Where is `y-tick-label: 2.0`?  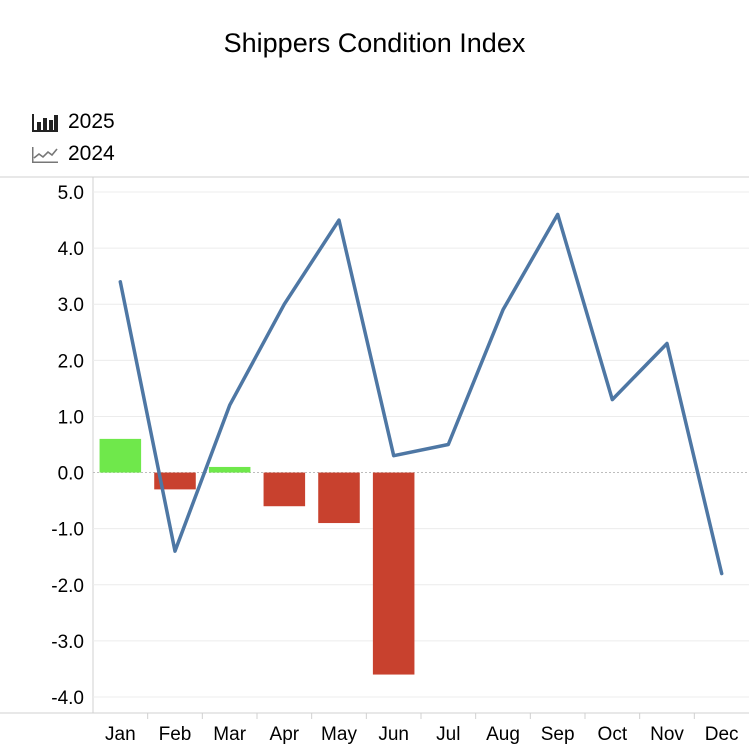 y-tick-label: 2.0 is located at coordinates (71, 361).